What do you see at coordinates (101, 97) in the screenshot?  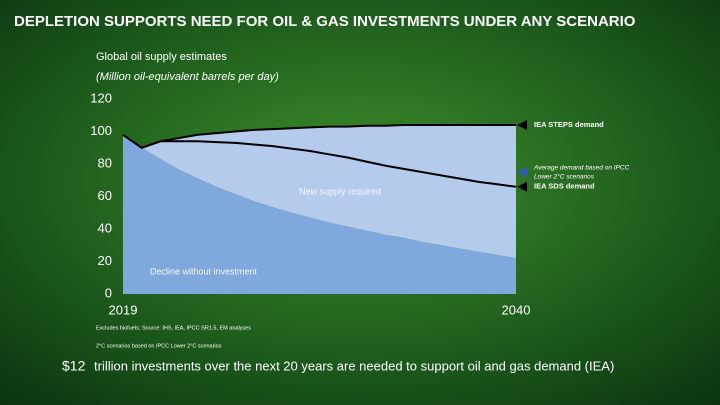 I see `y-tick-label: 120` at bounding box center [101, 97].